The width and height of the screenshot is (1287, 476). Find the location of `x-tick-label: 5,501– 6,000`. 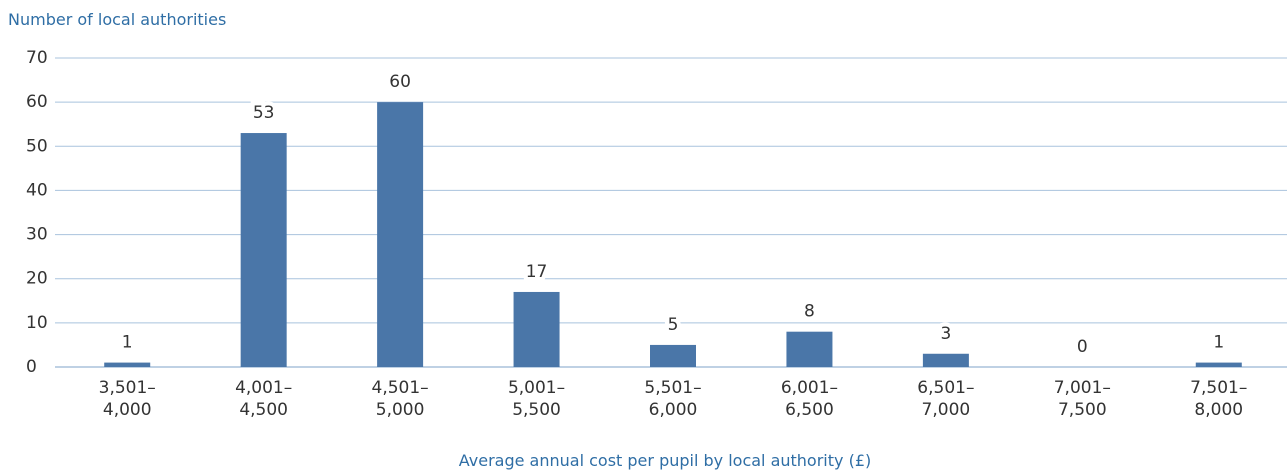

x-tick-label: 5,501– 6,000 is located at coordinates (673, 399).